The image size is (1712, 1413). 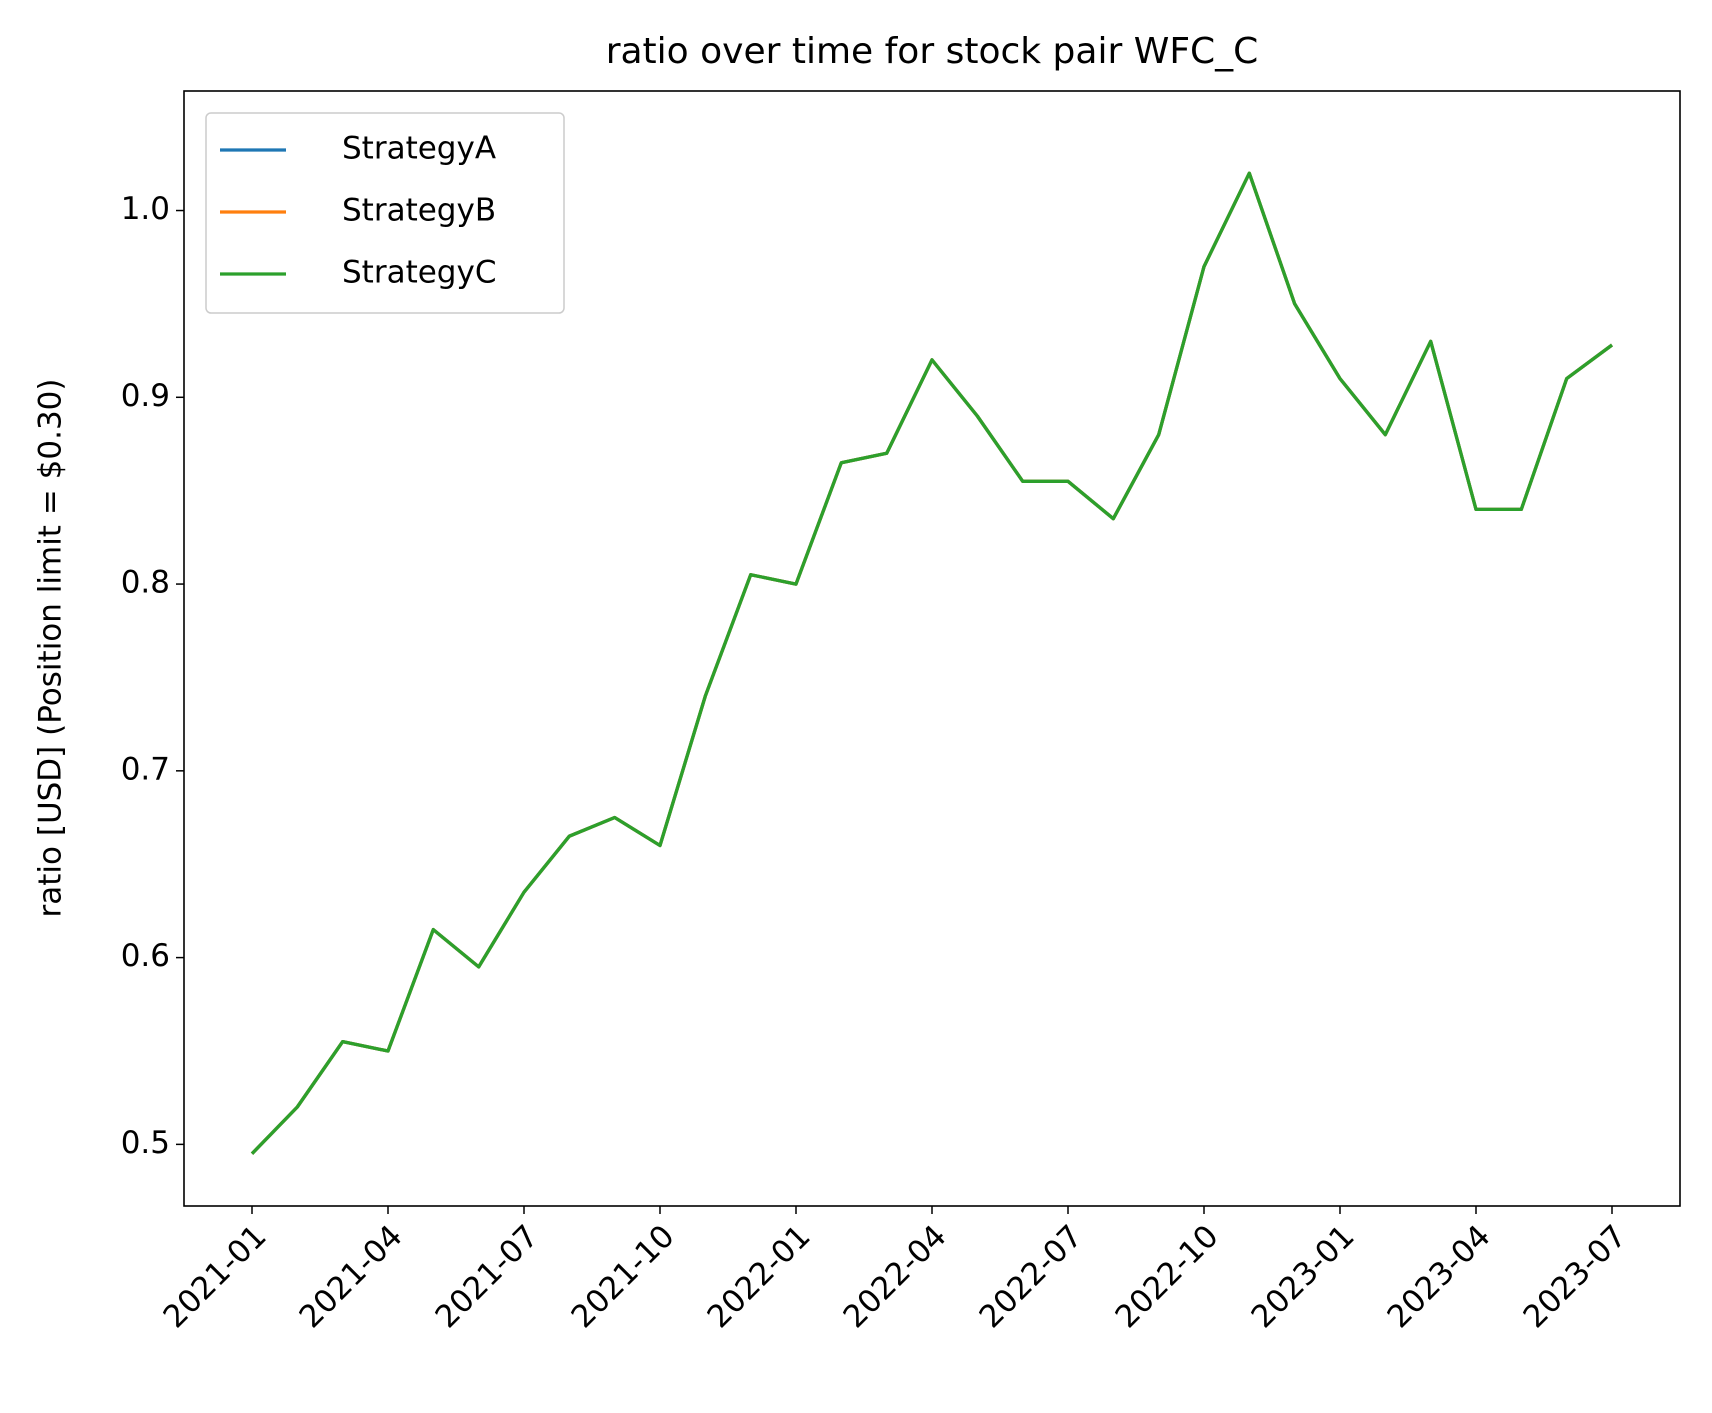 What do you see at coordinates (419, 211) in the screenshot?
I see `legend-label: StrategyB` at bounding box center [419, 211].